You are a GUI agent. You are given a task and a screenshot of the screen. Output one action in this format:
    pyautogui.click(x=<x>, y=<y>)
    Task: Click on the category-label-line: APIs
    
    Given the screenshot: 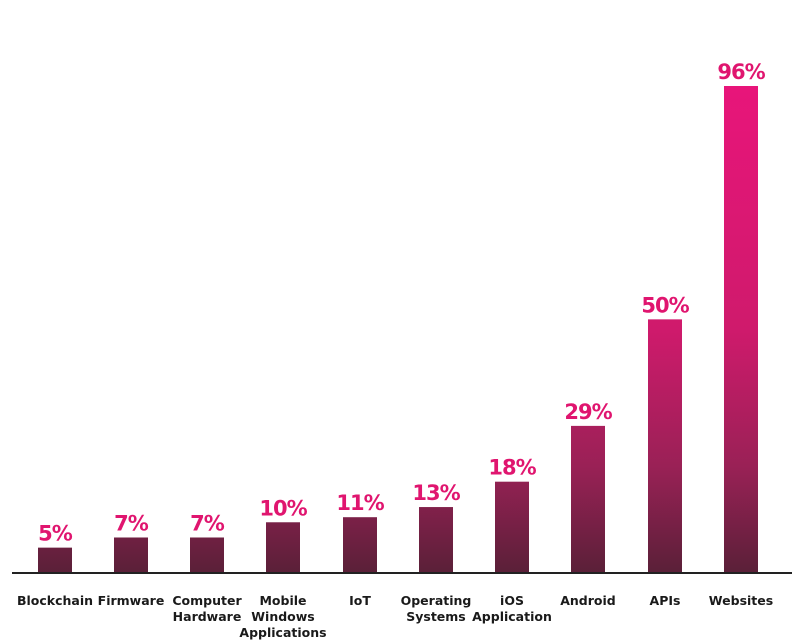 What is the action you would take?
    pyautogui.click(x=665, y=600)
    